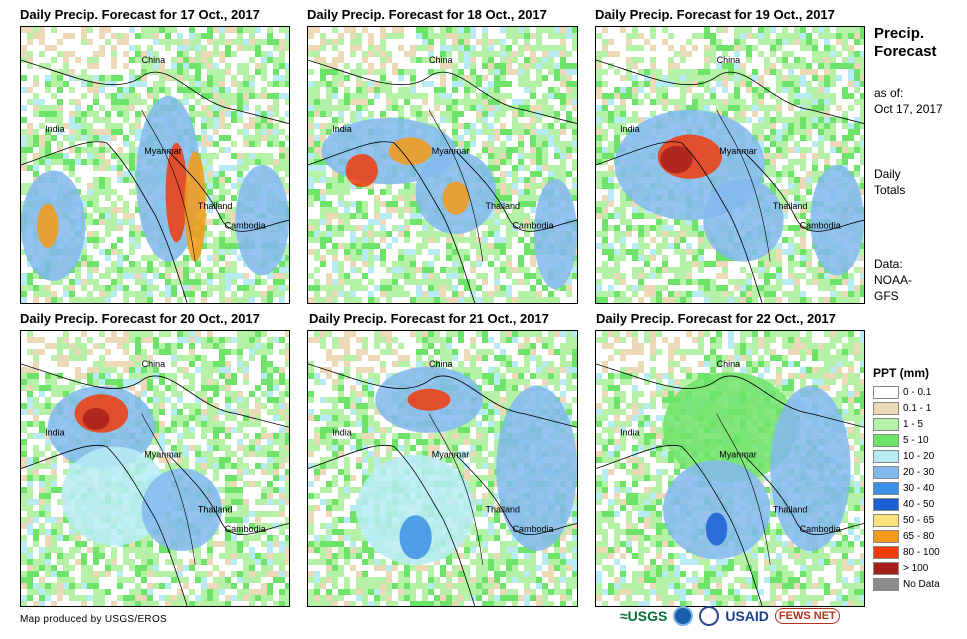 This screenshot has width=967, height=639. What do you see at coordinates (899, 33) in the screenshot?
I see `side-title-line1: Precip.` at bounding box center [899, 33].